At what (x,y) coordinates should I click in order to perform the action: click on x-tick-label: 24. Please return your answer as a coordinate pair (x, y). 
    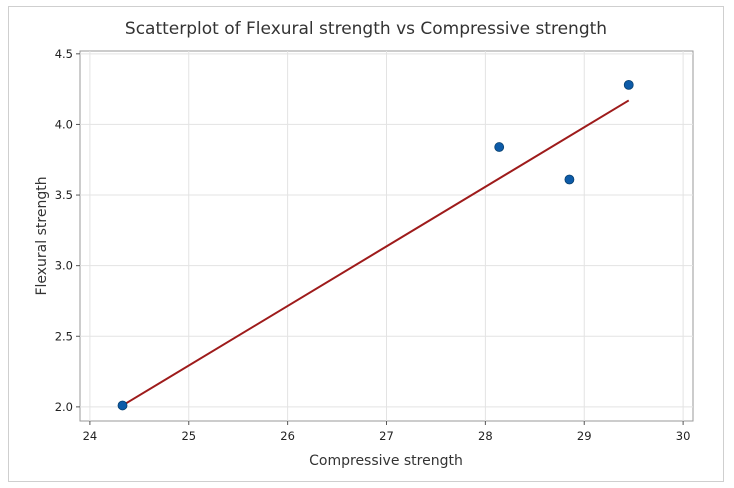
    Looking at the image, I should click on (90, 436).